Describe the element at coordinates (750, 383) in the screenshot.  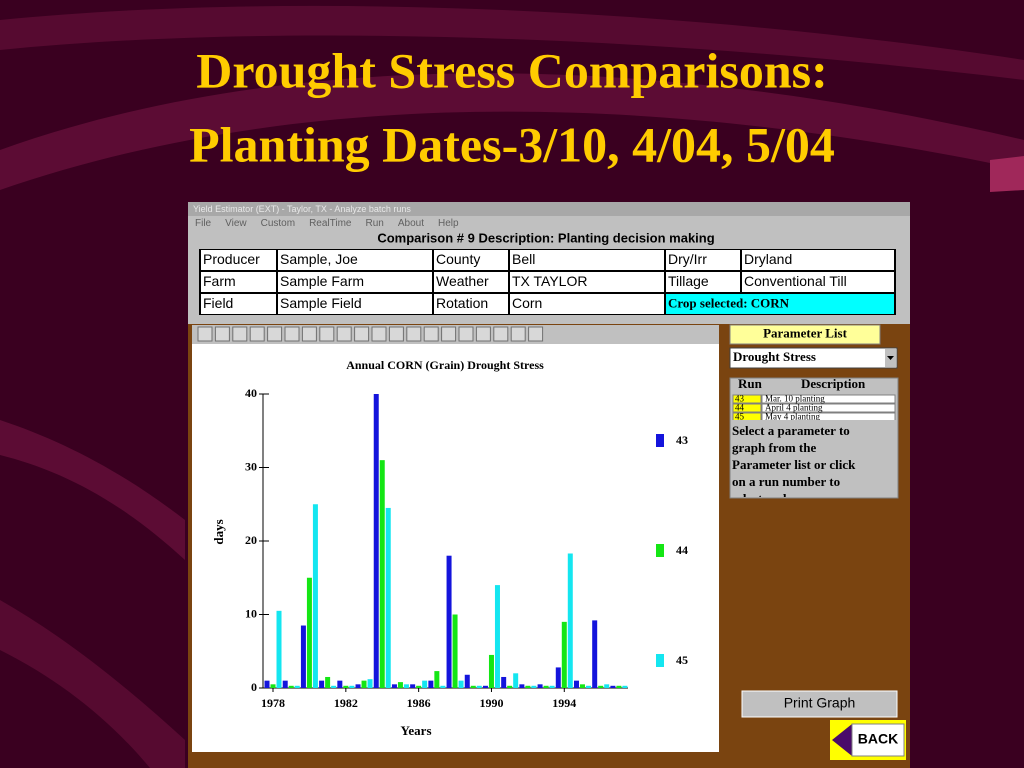
I see `run-header: Run` at that location.